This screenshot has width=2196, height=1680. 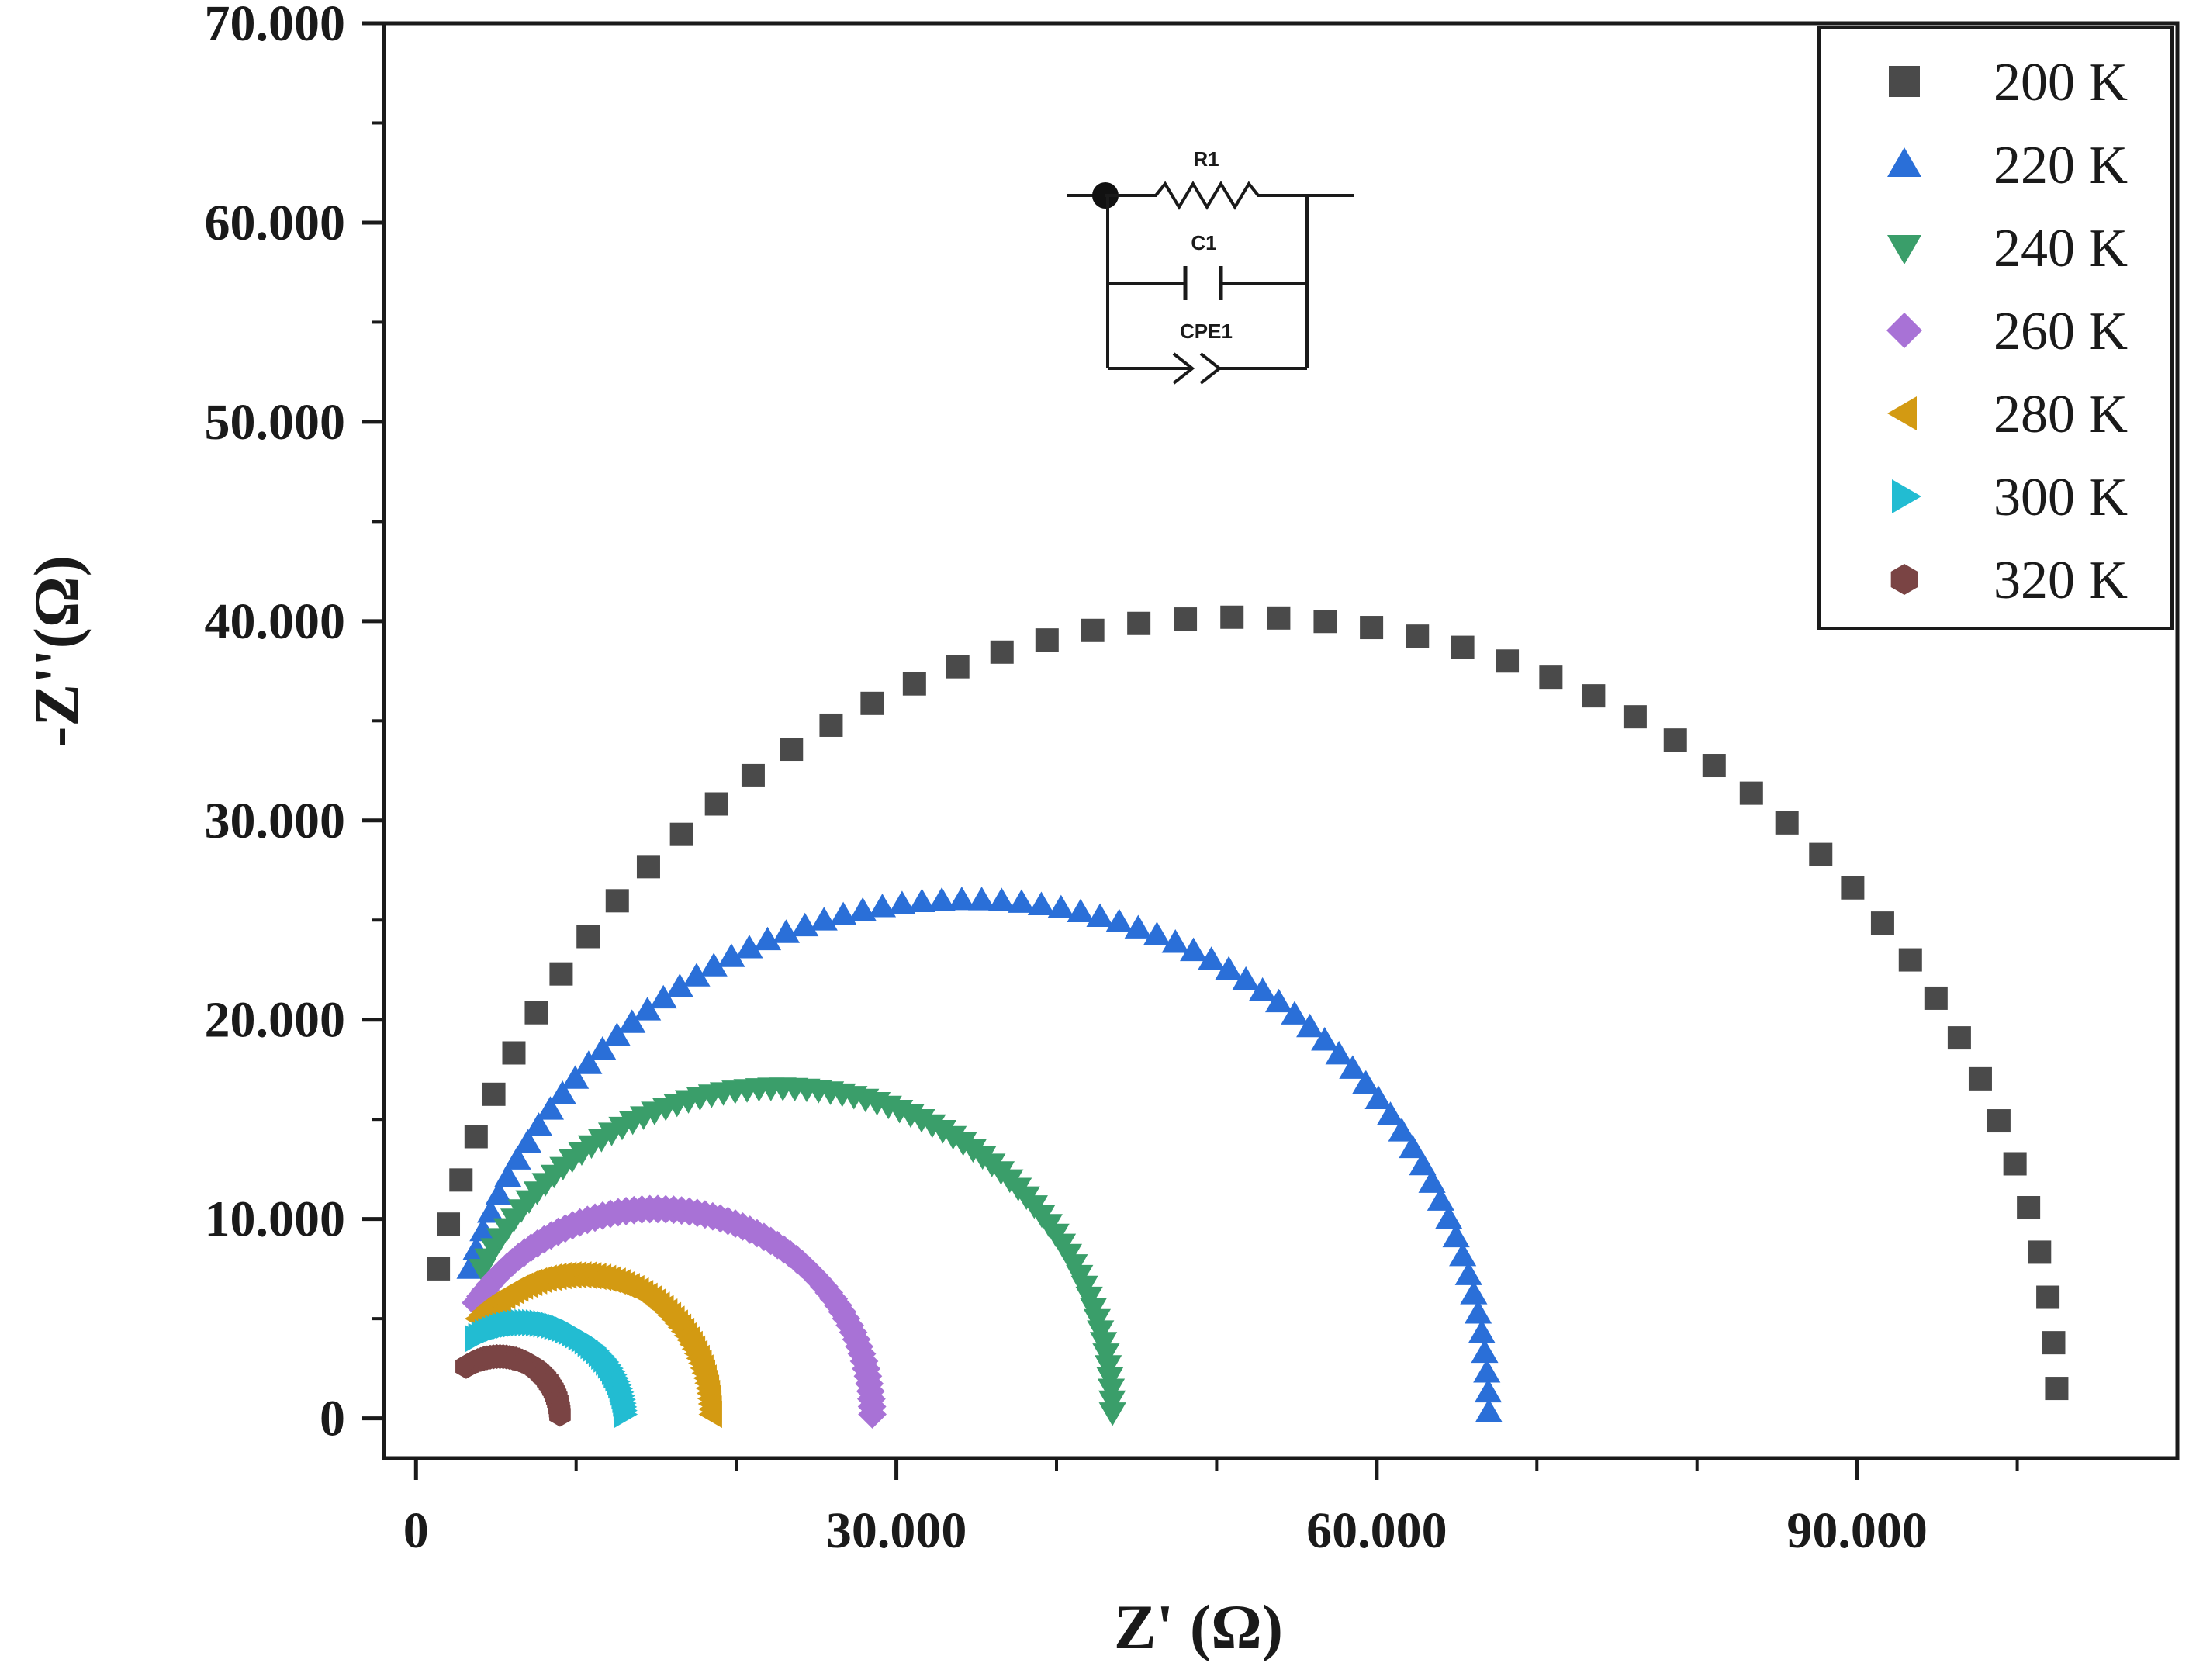 I want to click on x-tick-label: 90.000, so click(x=1857, y=1531).